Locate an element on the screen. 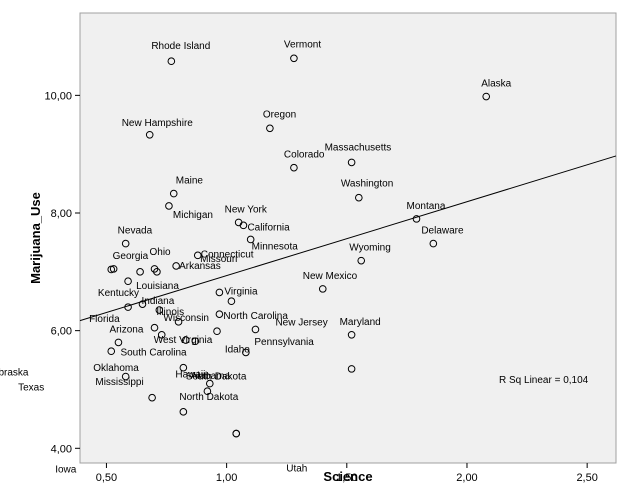 This screenshot has height=504, width=629. point-label: Pennsylvania is located at coordinates (284, 342).